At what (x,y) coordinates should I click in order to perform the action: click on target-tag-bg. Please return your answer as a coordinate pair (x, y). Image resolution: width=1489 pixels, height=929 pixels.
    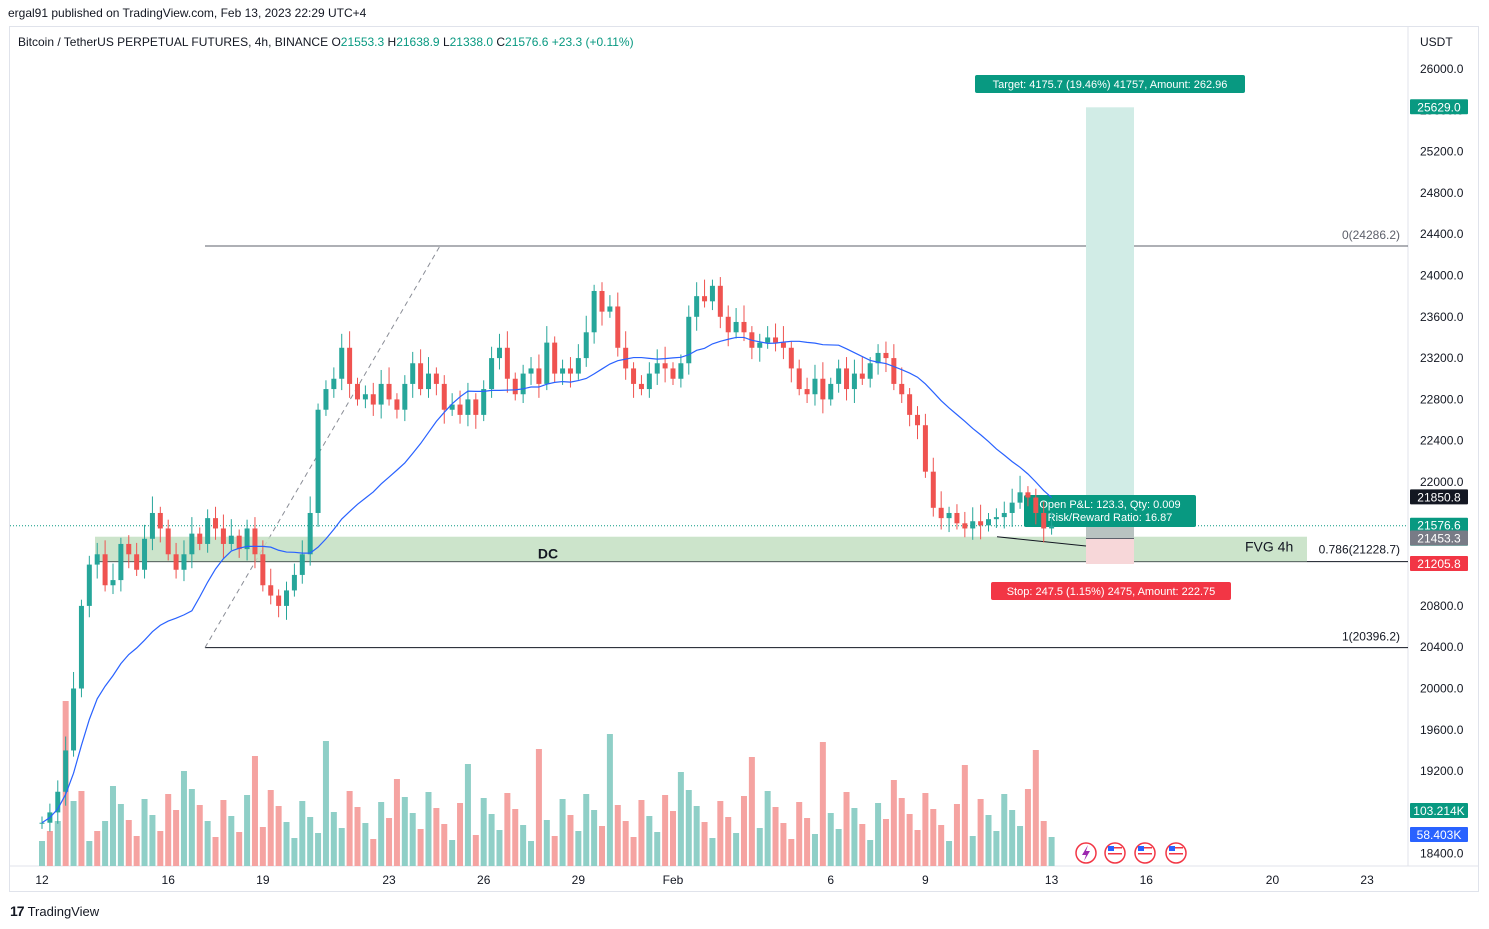
    Looking at the image, I should click on (1110, 84).